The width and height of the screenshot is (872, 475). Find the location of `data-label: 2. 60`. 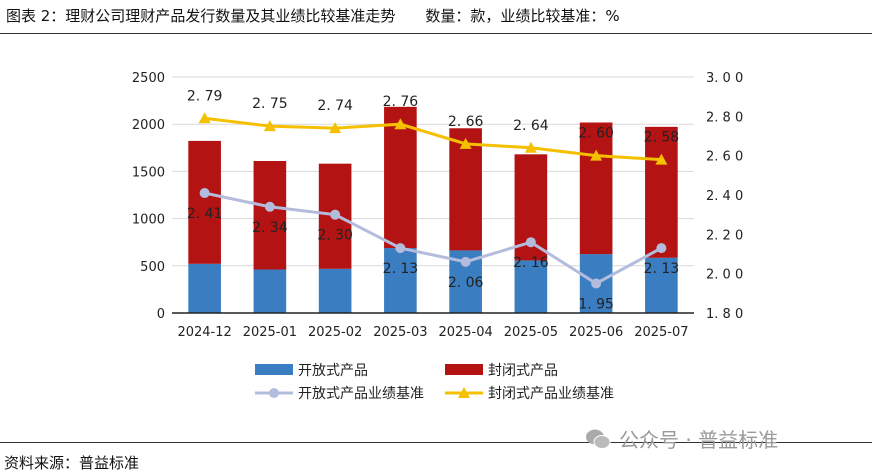

data-label: 2. 60 is located at coordinates (596, 134).